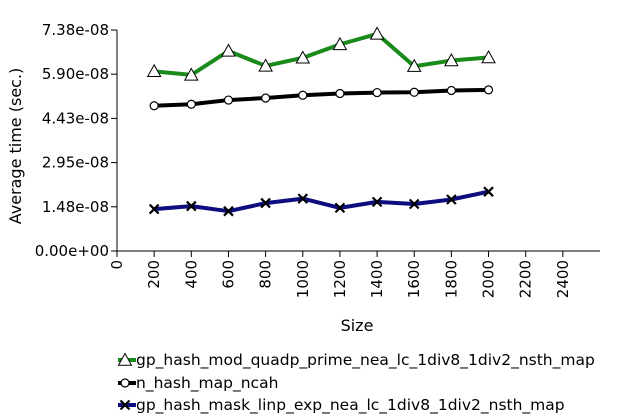 This screenshot has width=640, height=419. I want to click on y-tick-label: 7.38e-08, so click(75, 30).